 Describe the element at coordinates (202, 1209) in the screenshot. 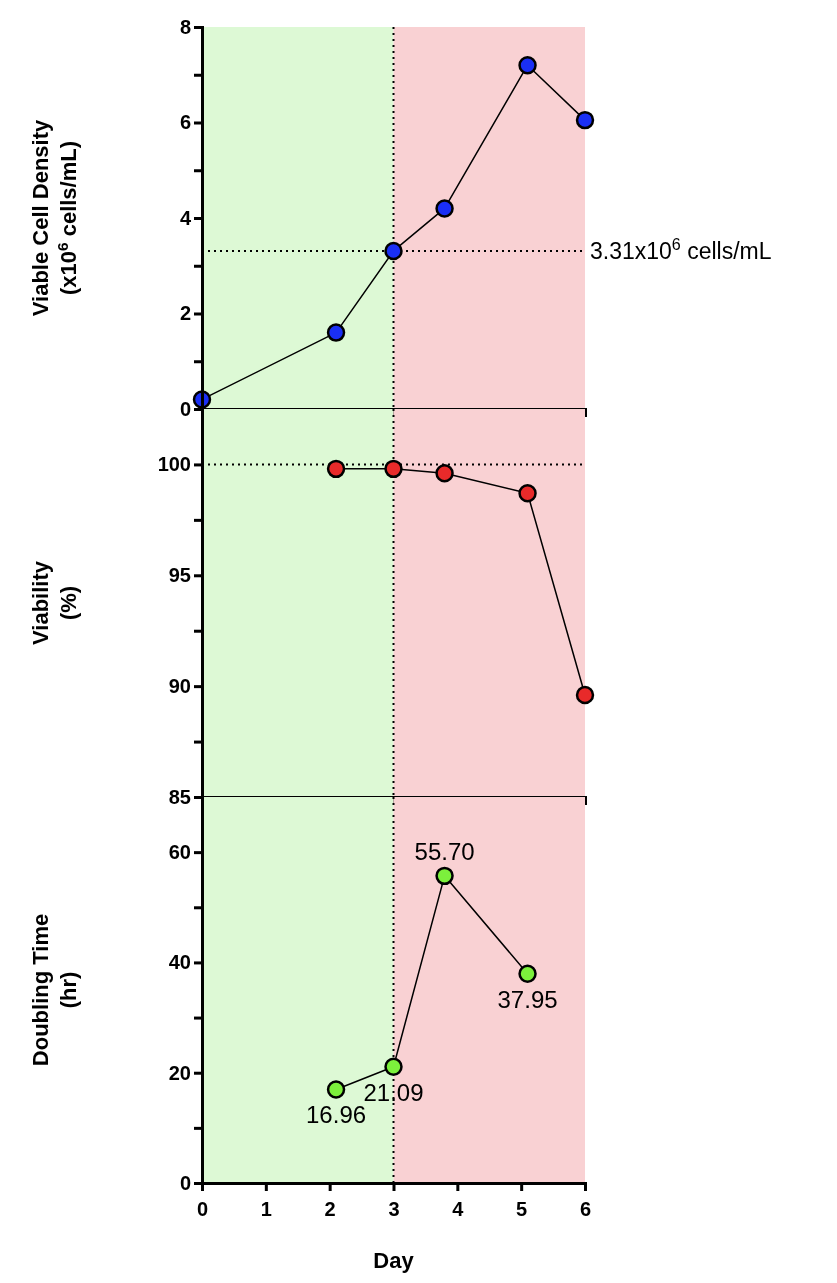

I see `x-tick-label: 0` at that location.